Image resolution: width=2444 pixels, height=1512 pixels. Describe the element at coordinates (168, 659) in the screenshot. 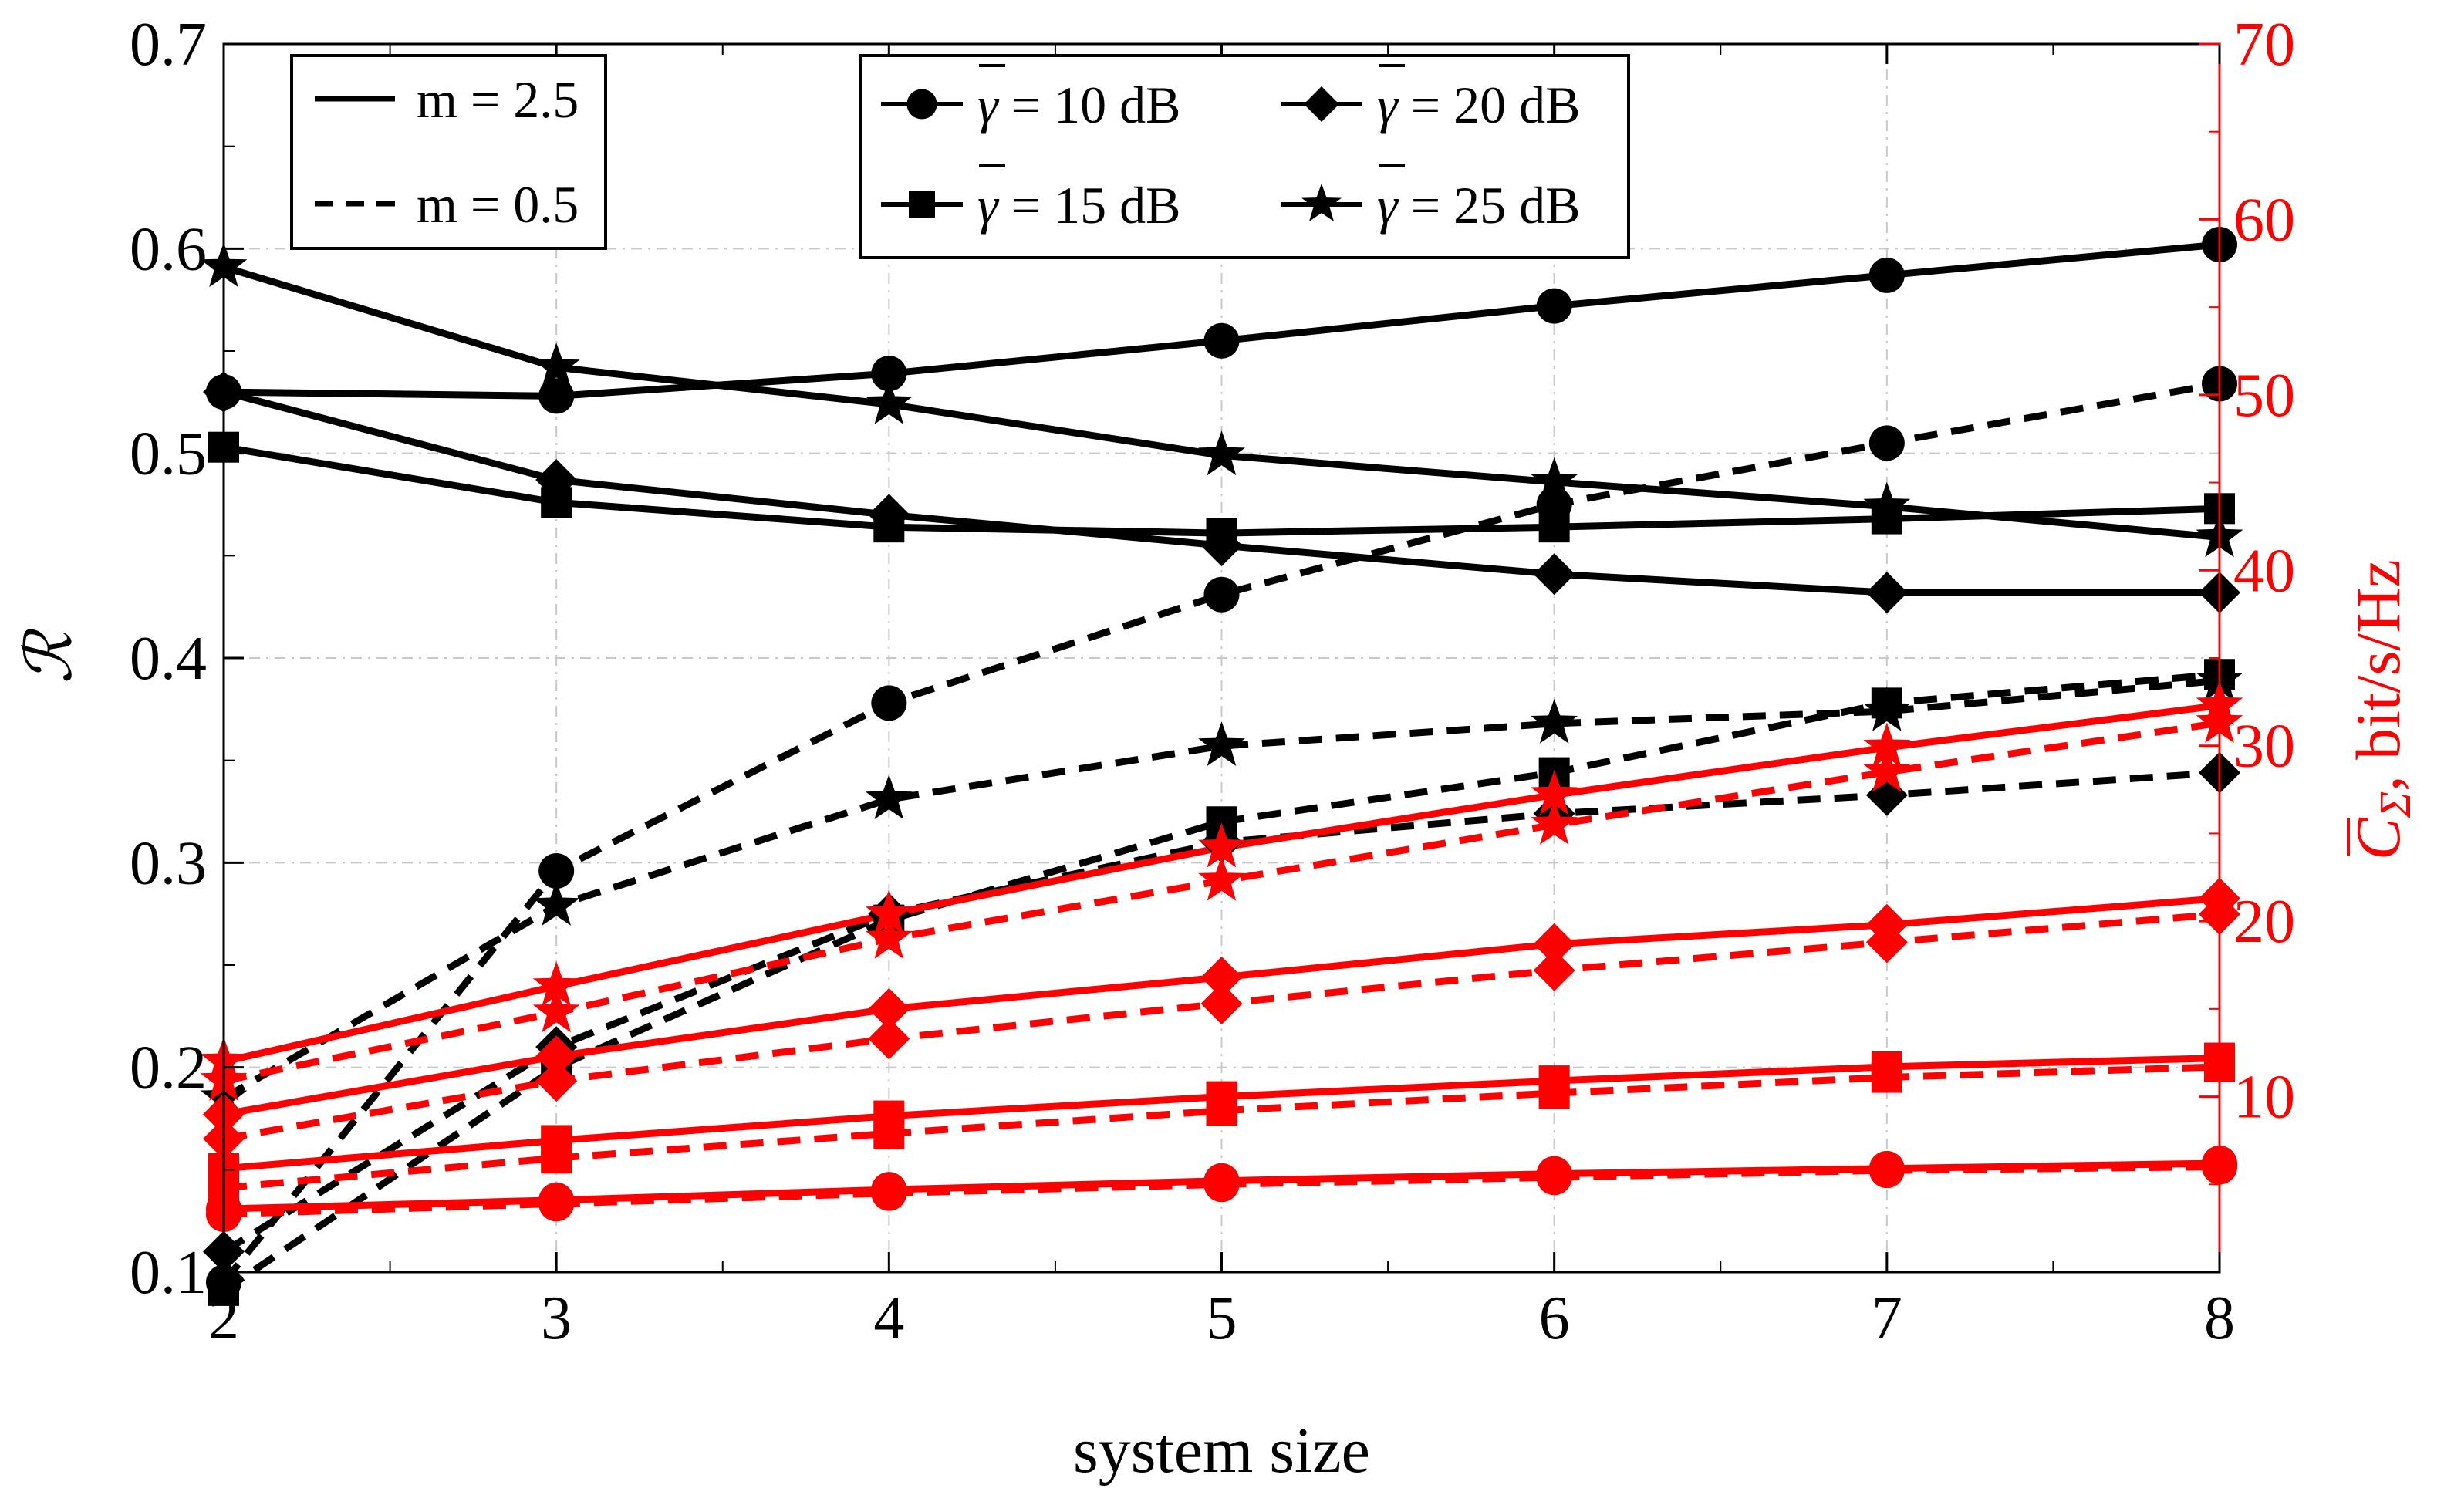

I see `y-left-tick-label: 0.4` at that location.